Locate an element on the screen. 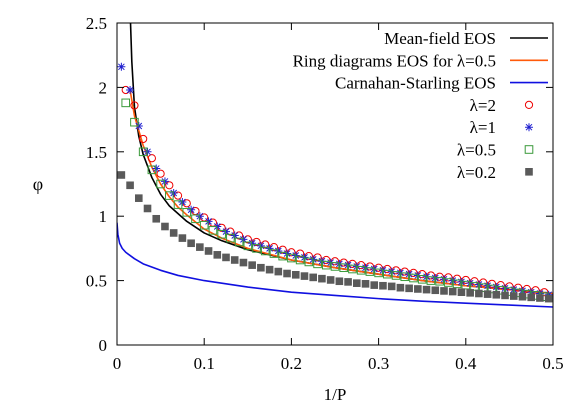 This screenshot has width=581, height=407. legend-label: λ=2 is located at coordinates (483, 105).